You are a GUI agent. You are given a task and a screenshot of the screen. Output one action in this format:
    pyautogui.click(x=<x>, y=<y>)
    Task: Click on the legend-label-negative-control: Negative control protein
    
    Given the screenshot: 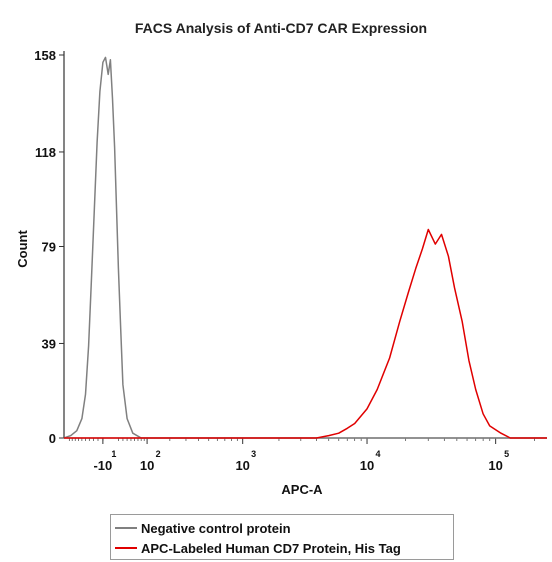 What is the action you would take?
    pyautogui.click(x=216, y=528)
    